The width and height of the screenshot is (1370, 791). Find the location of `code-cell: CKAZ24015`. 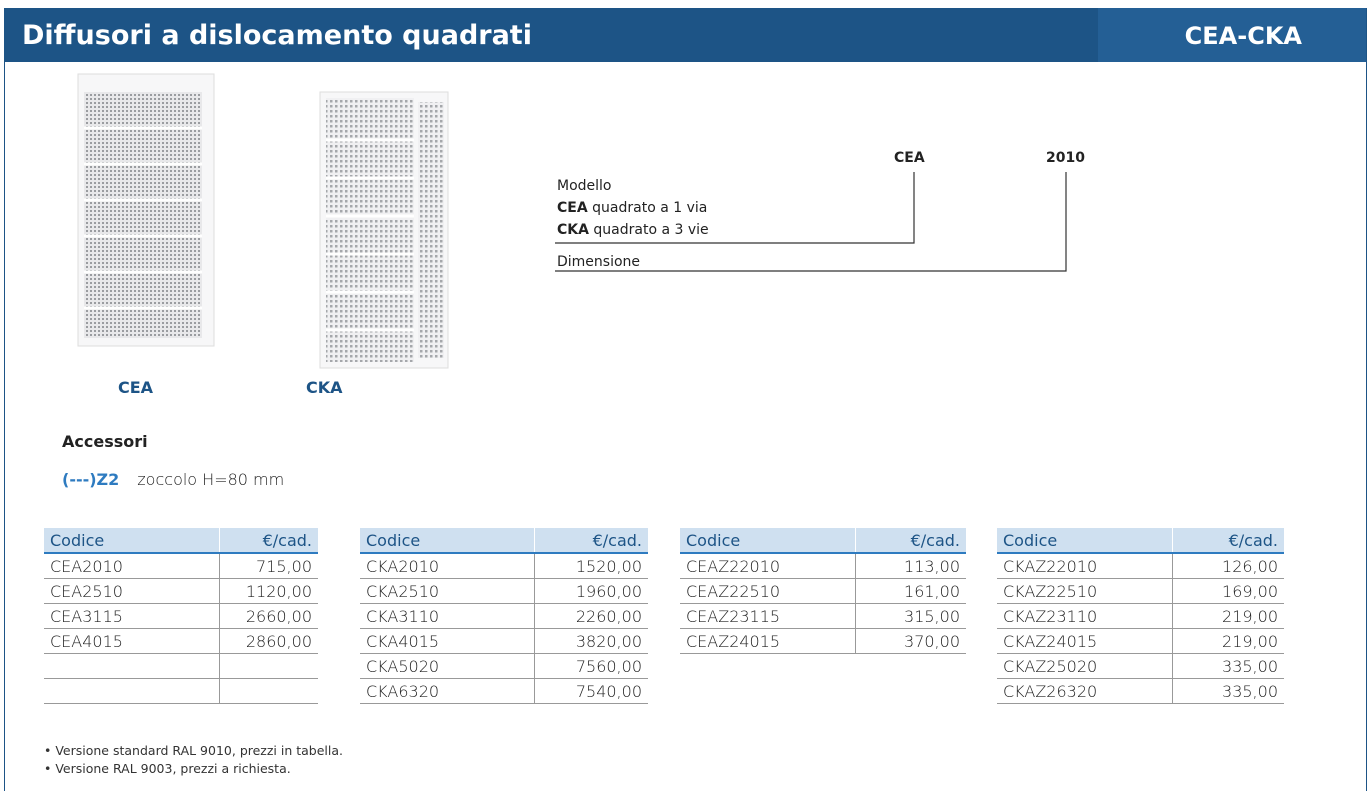

code-cell: CKAZ24015 is located at coordinates (1085, 641).